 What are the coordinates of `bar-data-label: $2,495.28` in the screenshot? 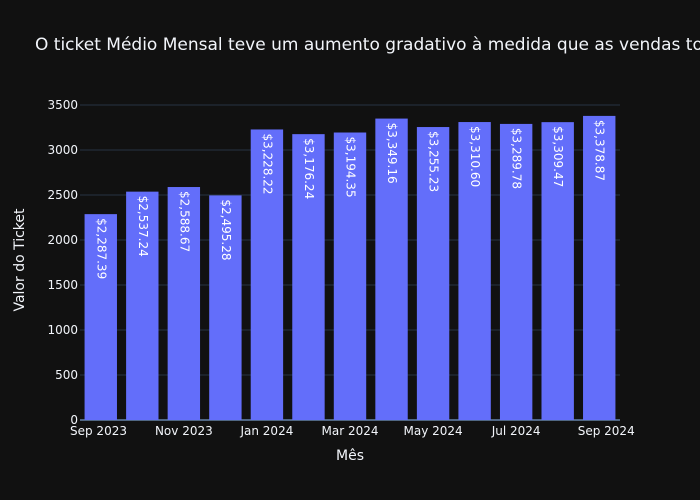 It's located at (226, 229).